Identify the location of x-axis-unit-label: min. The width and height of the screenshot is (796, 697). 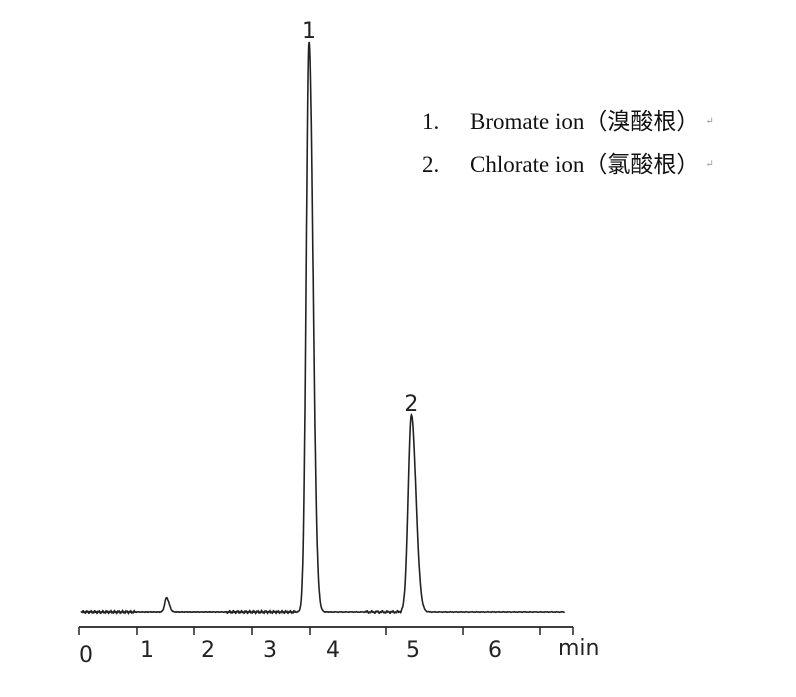
(579, 648).